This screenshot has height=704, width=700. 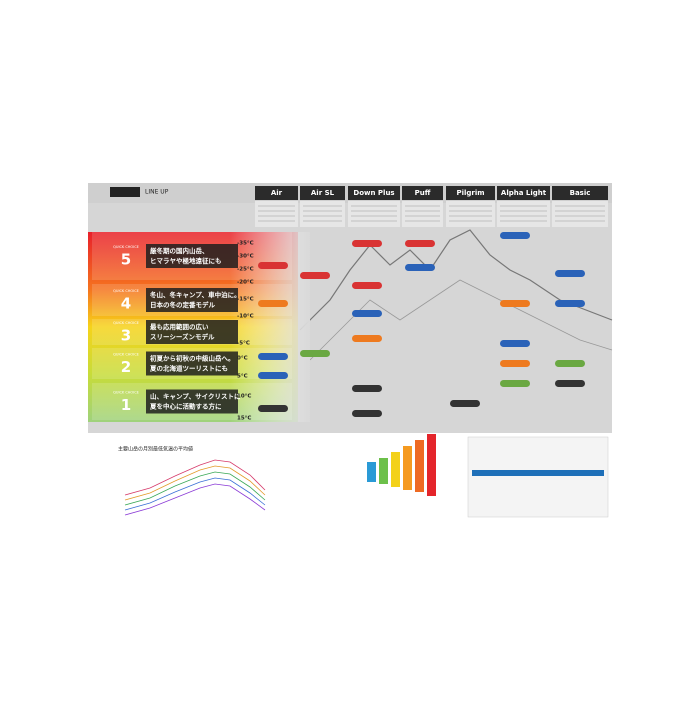 I want to click on choice-number: 5, so click(x=126, y=260).